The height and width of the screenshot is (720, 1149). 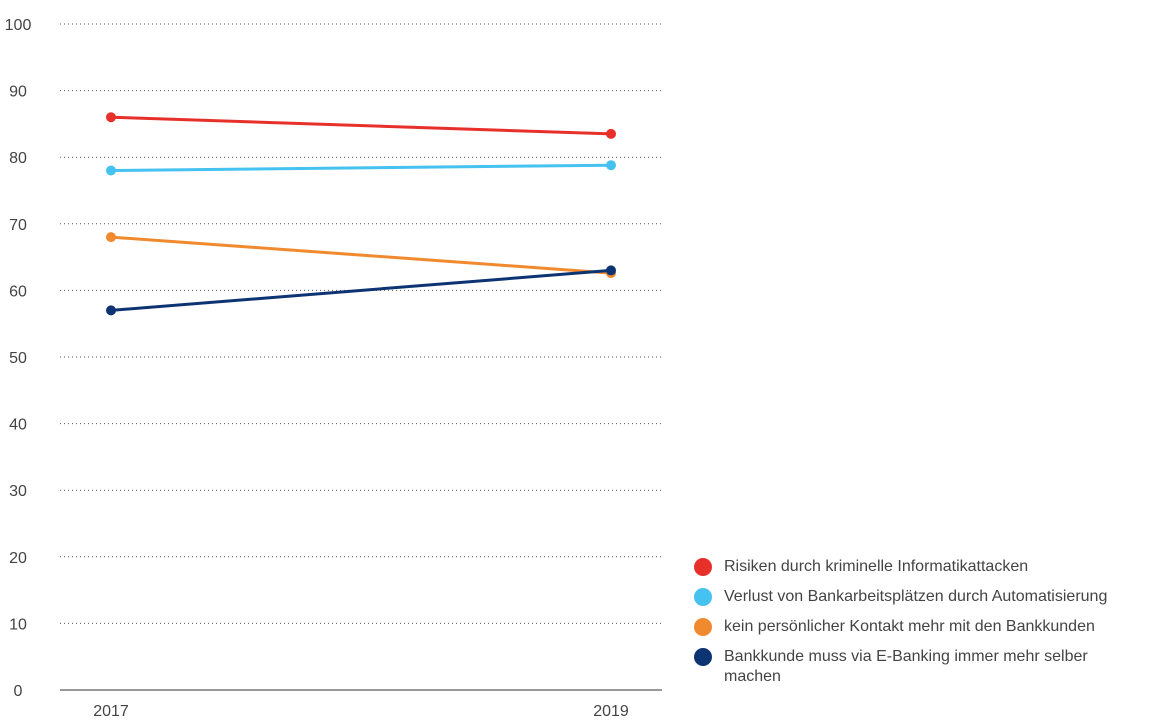 I want to click on y-tick-label: 50, so click(x=18, y=358).